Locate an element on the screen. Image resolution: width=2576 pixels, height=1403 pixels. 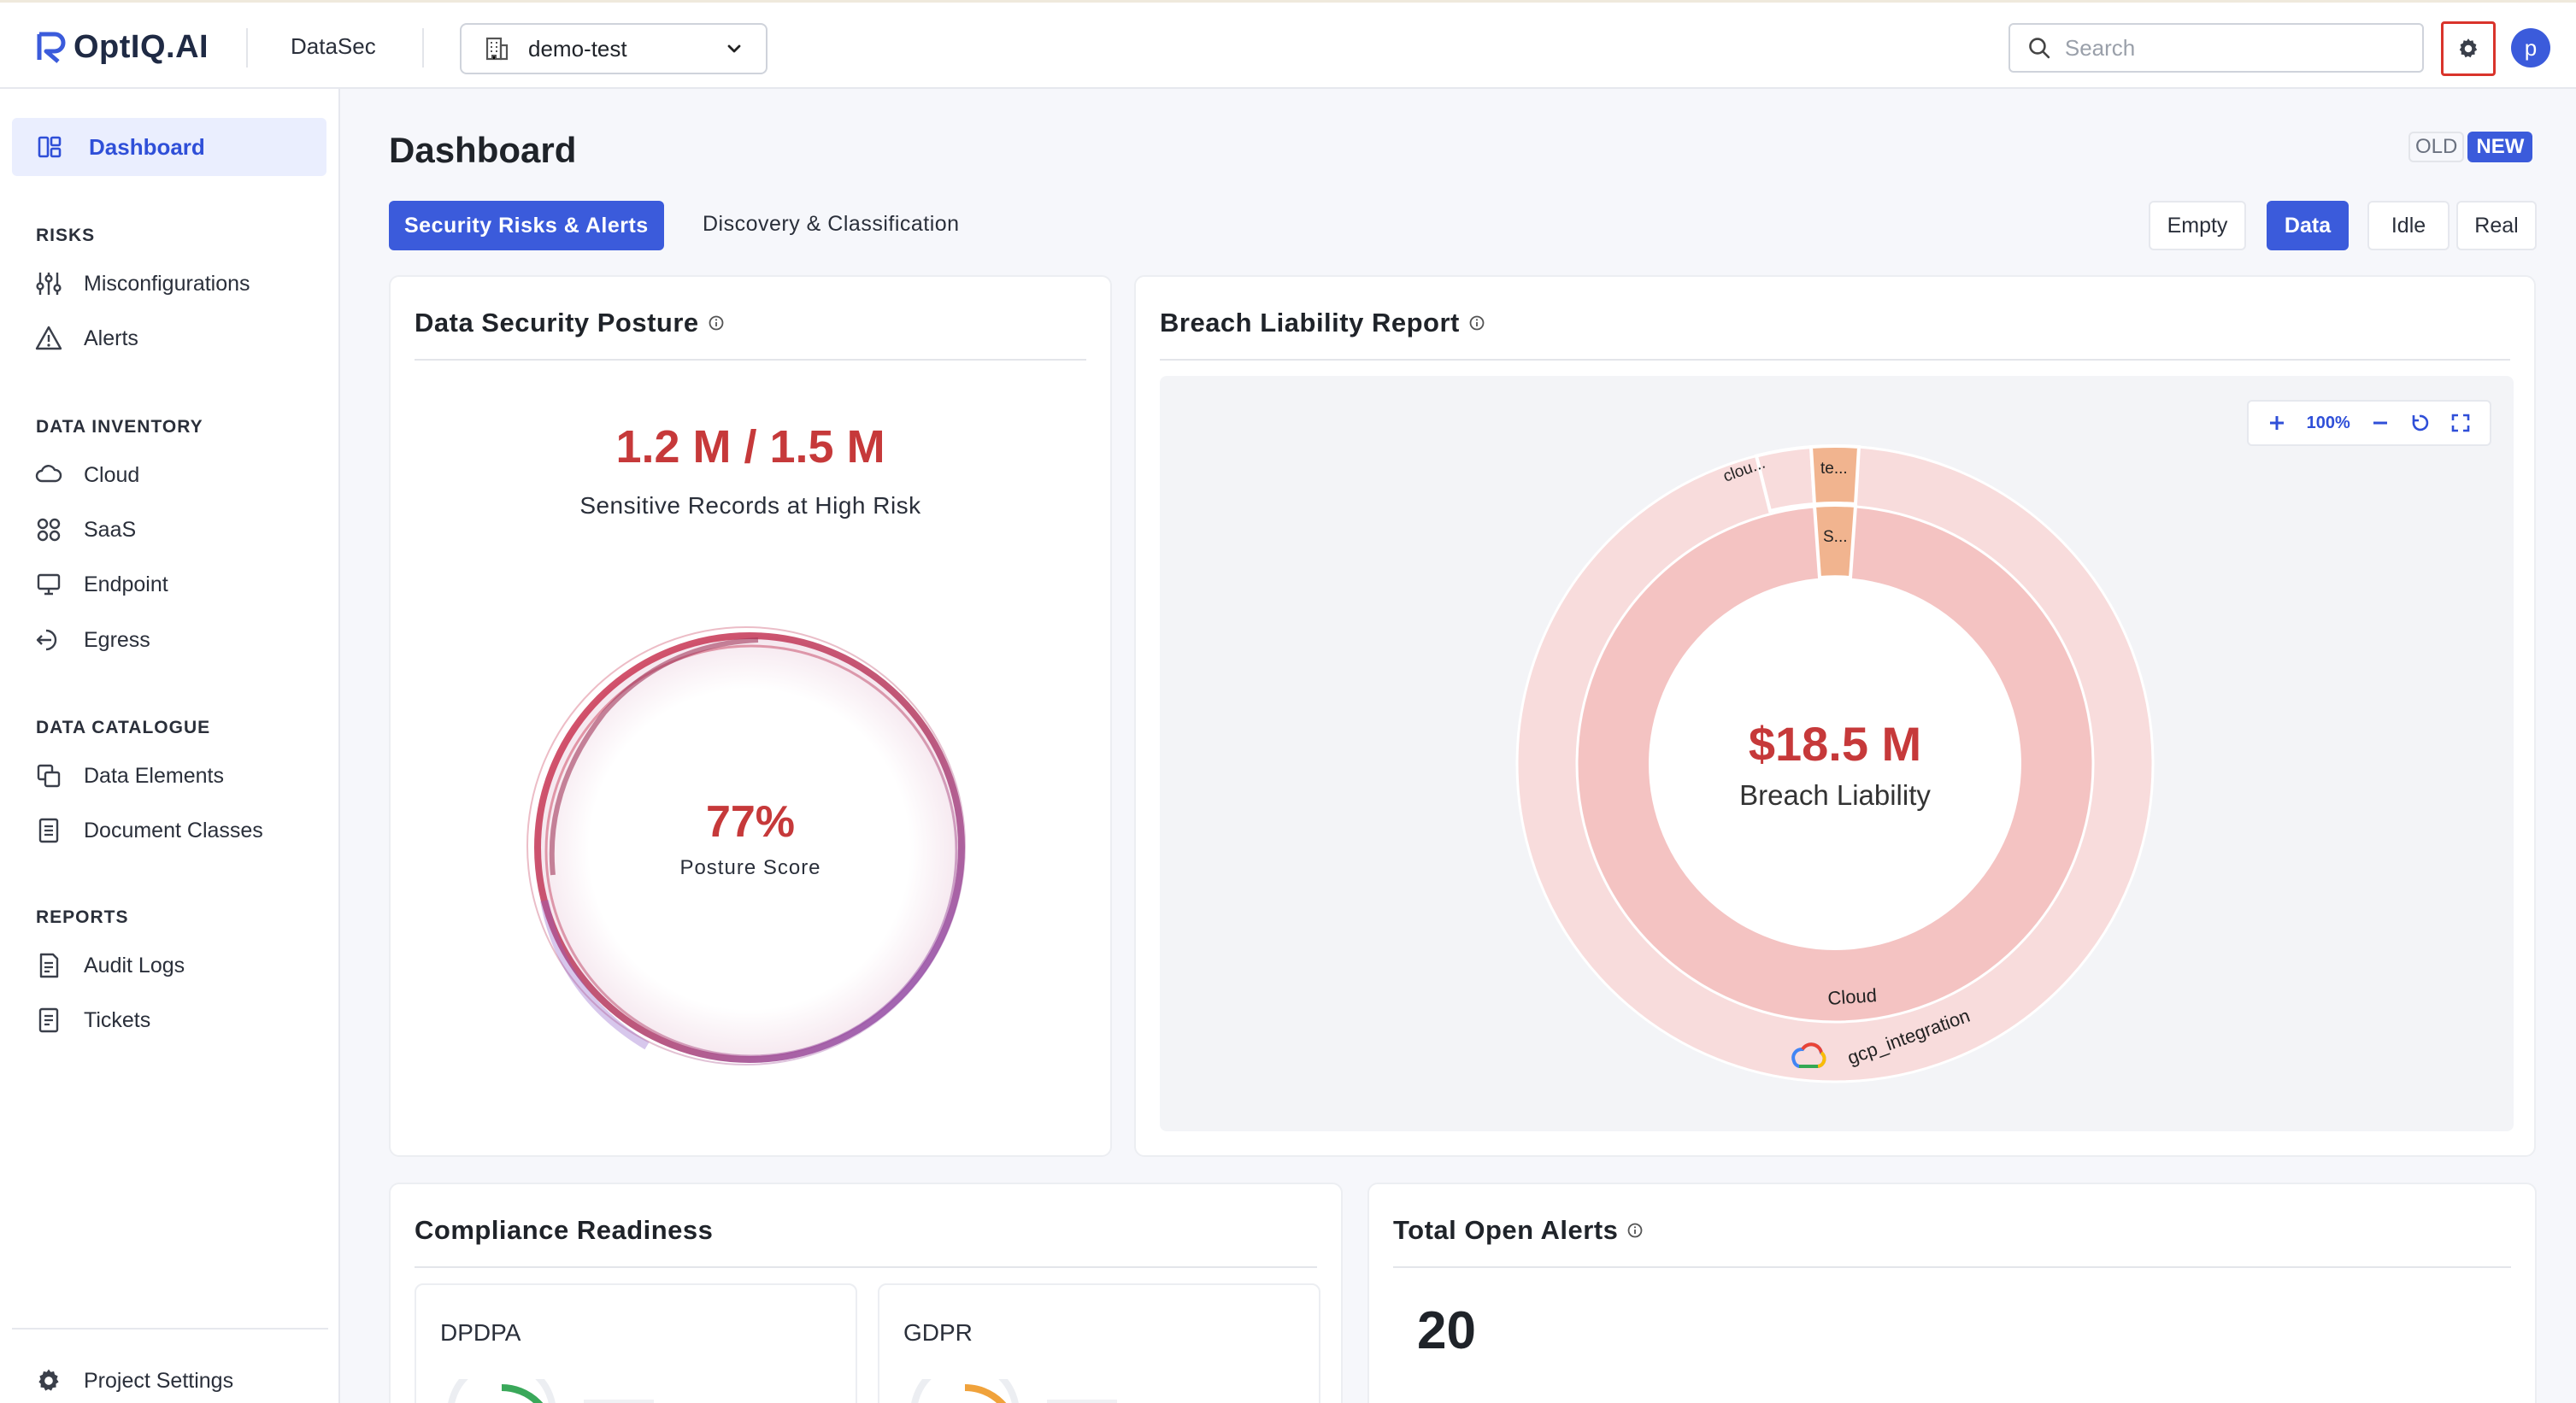
sliders-icon is located at coordinates (49, 284).